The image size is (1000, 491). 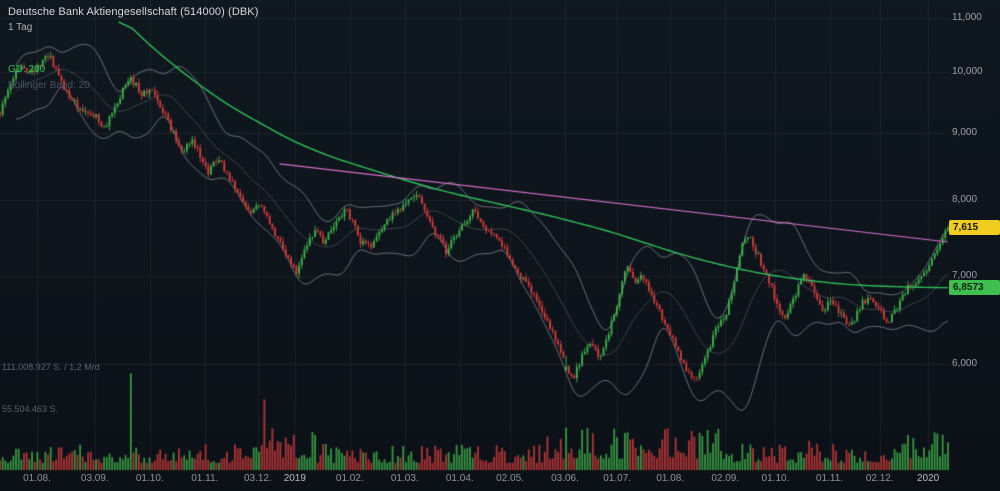 What do you see at coordinates (27, 69) in the screenshot?
I see `ma-indicator-label: GD: 200` at bounding box center [27, 69].